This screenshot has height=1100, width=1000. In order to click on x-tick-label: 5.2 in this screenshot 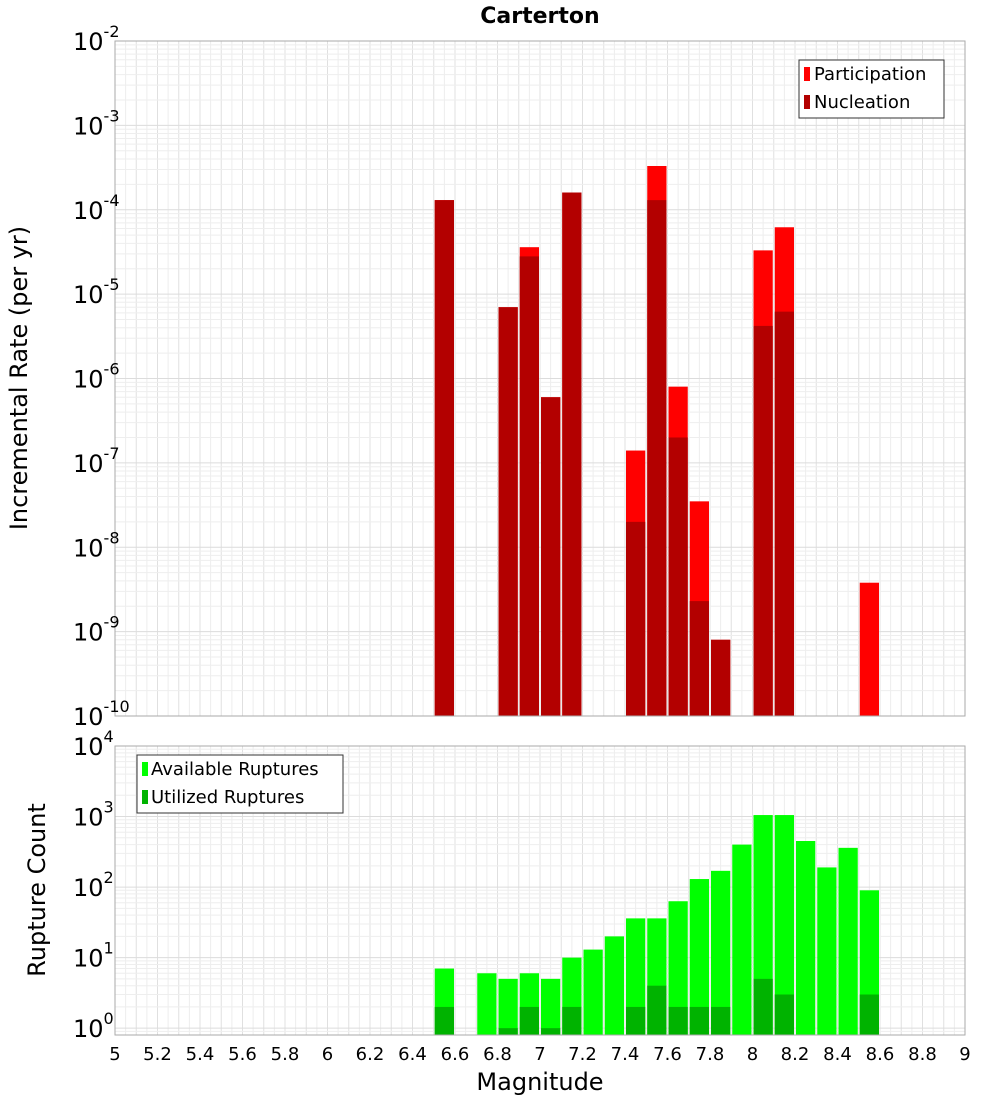, I will do `click(157, 1054)`.